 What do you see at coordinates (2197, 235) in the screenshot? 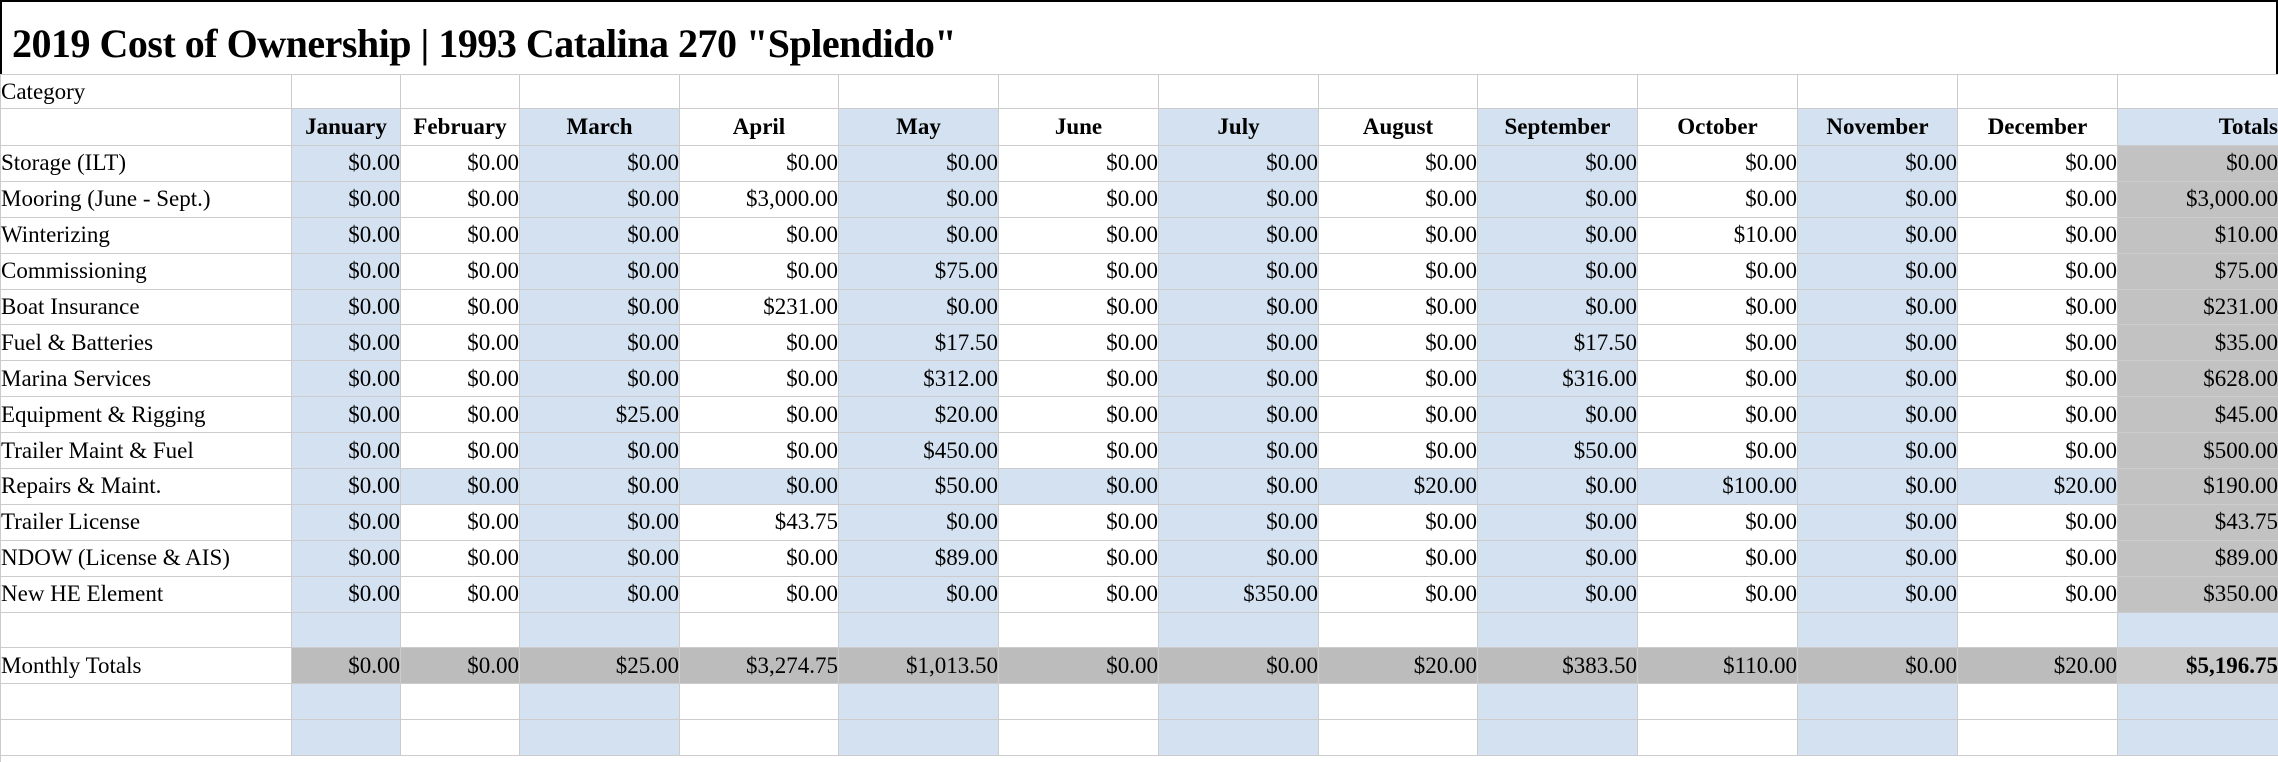
I see `total-cell: $10.00` at bounding box center [2197, 235].